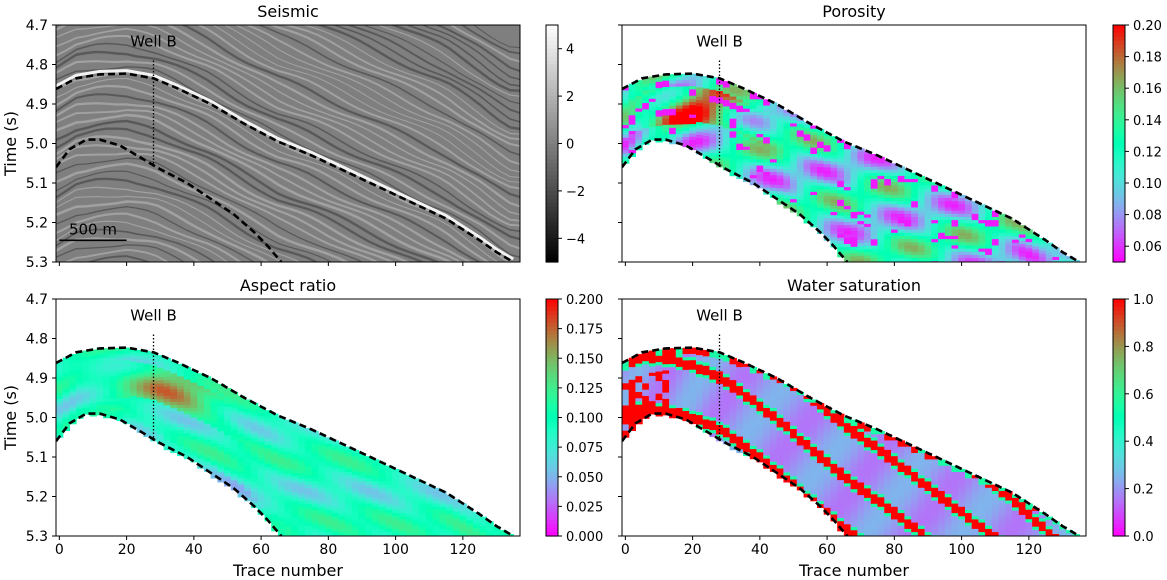 Image resolution: width=1167 pixels, height=580 pixels. What do you see at coordinates (584, 448) in the screenshot?
I see `colorbar-tick-label: 0.075` at bounding box center [584, 448].